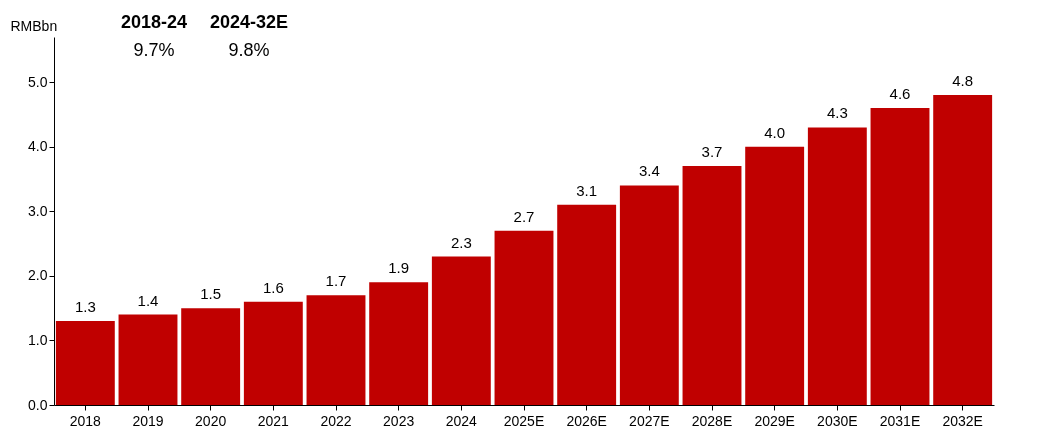 The width and height of the screenshot is (1061, 439). I want to click on data-label: 2.7, so click(524, 216).